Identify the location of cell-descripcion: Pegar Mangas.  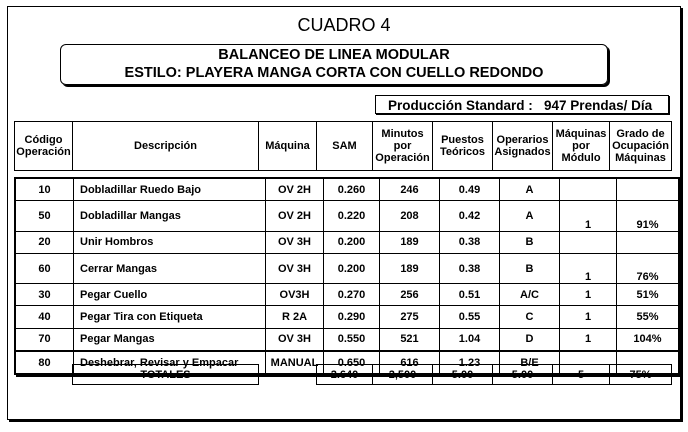
(169, 339).